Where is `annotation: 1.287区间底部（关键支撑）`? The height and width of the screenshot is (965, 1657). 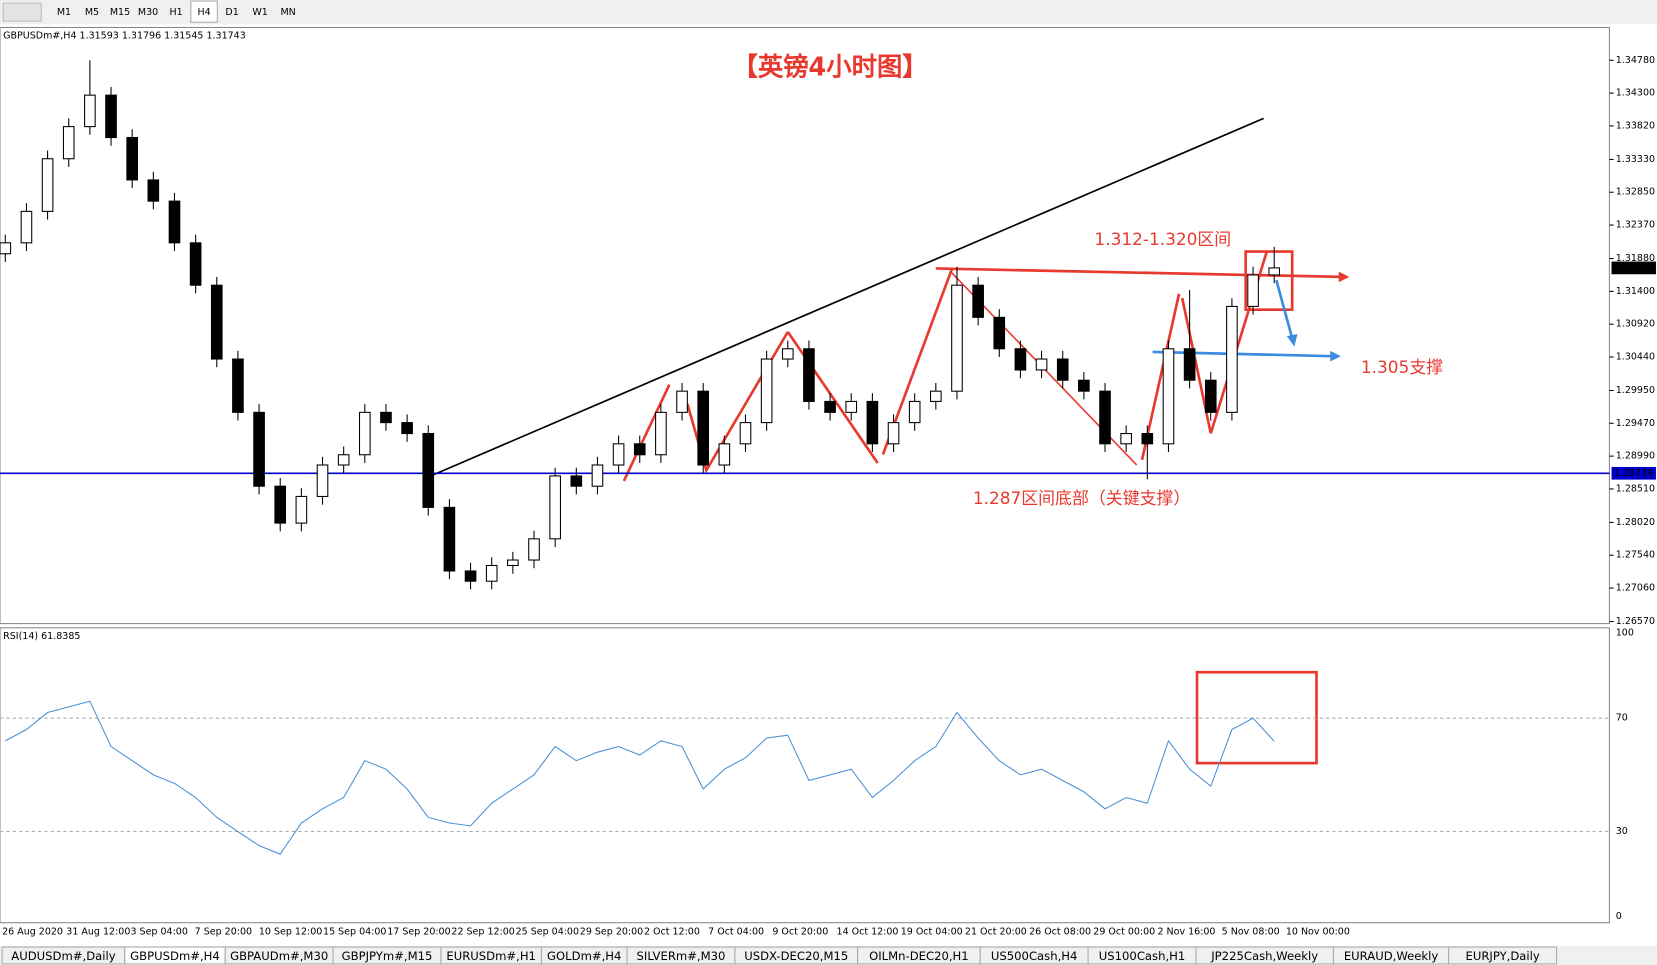
annotation: 1.287区间底部（关键支撑） is located at coordinates (1082, 498).